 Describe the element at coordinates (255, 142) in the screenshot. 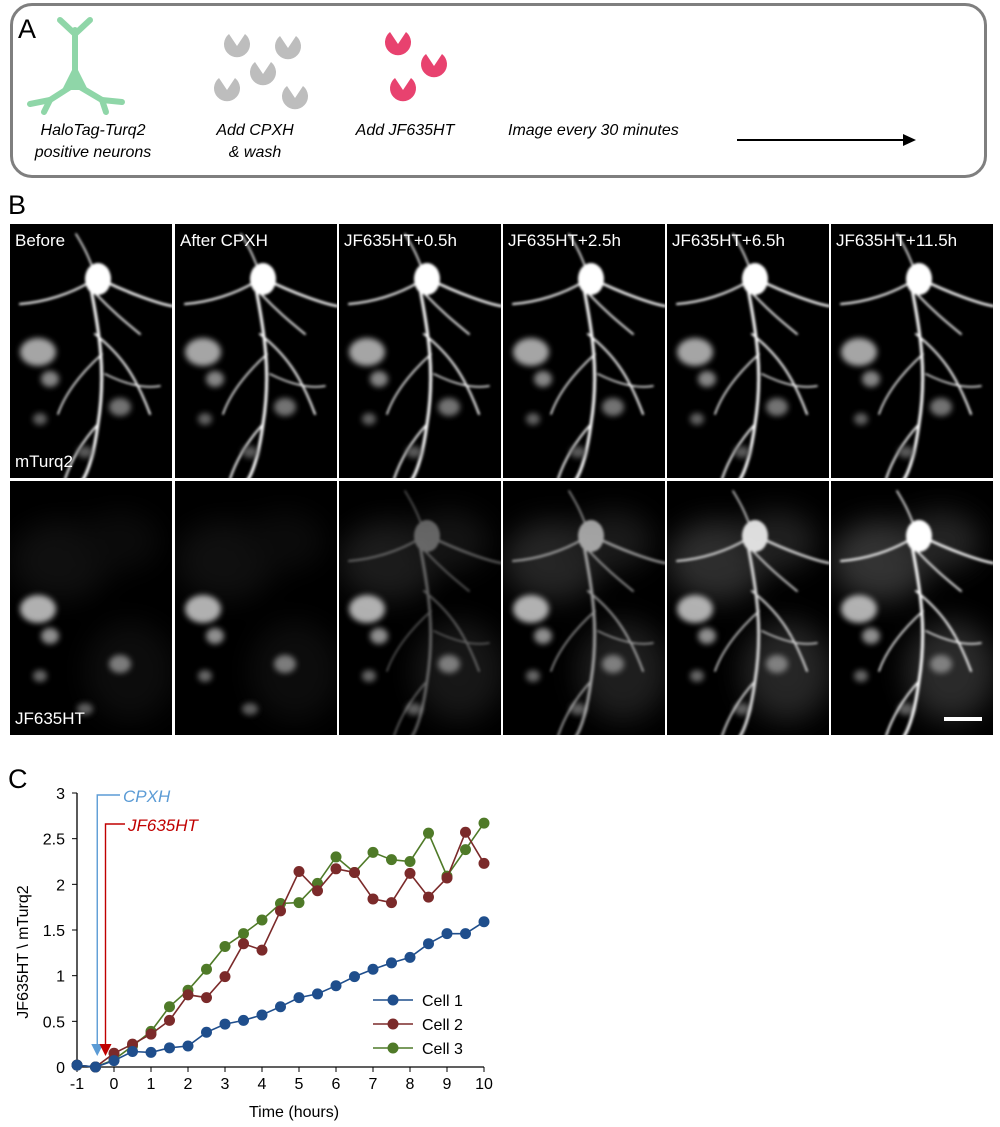

I see `step-caption-cpxh: Add CPXH & wash` at that location.